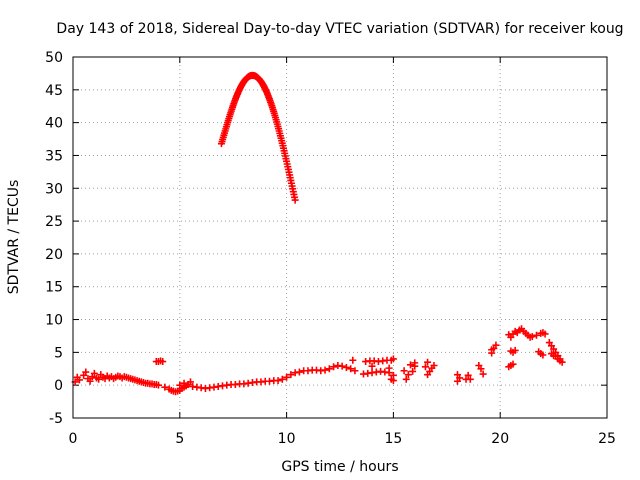 Image resolution: width=640 pixels, height=480 pixels. What do you see at coordinates (339, 467) in the screenshot?
I see `x-axis-label: GPS time / hours` at bounding box center [339, 467].